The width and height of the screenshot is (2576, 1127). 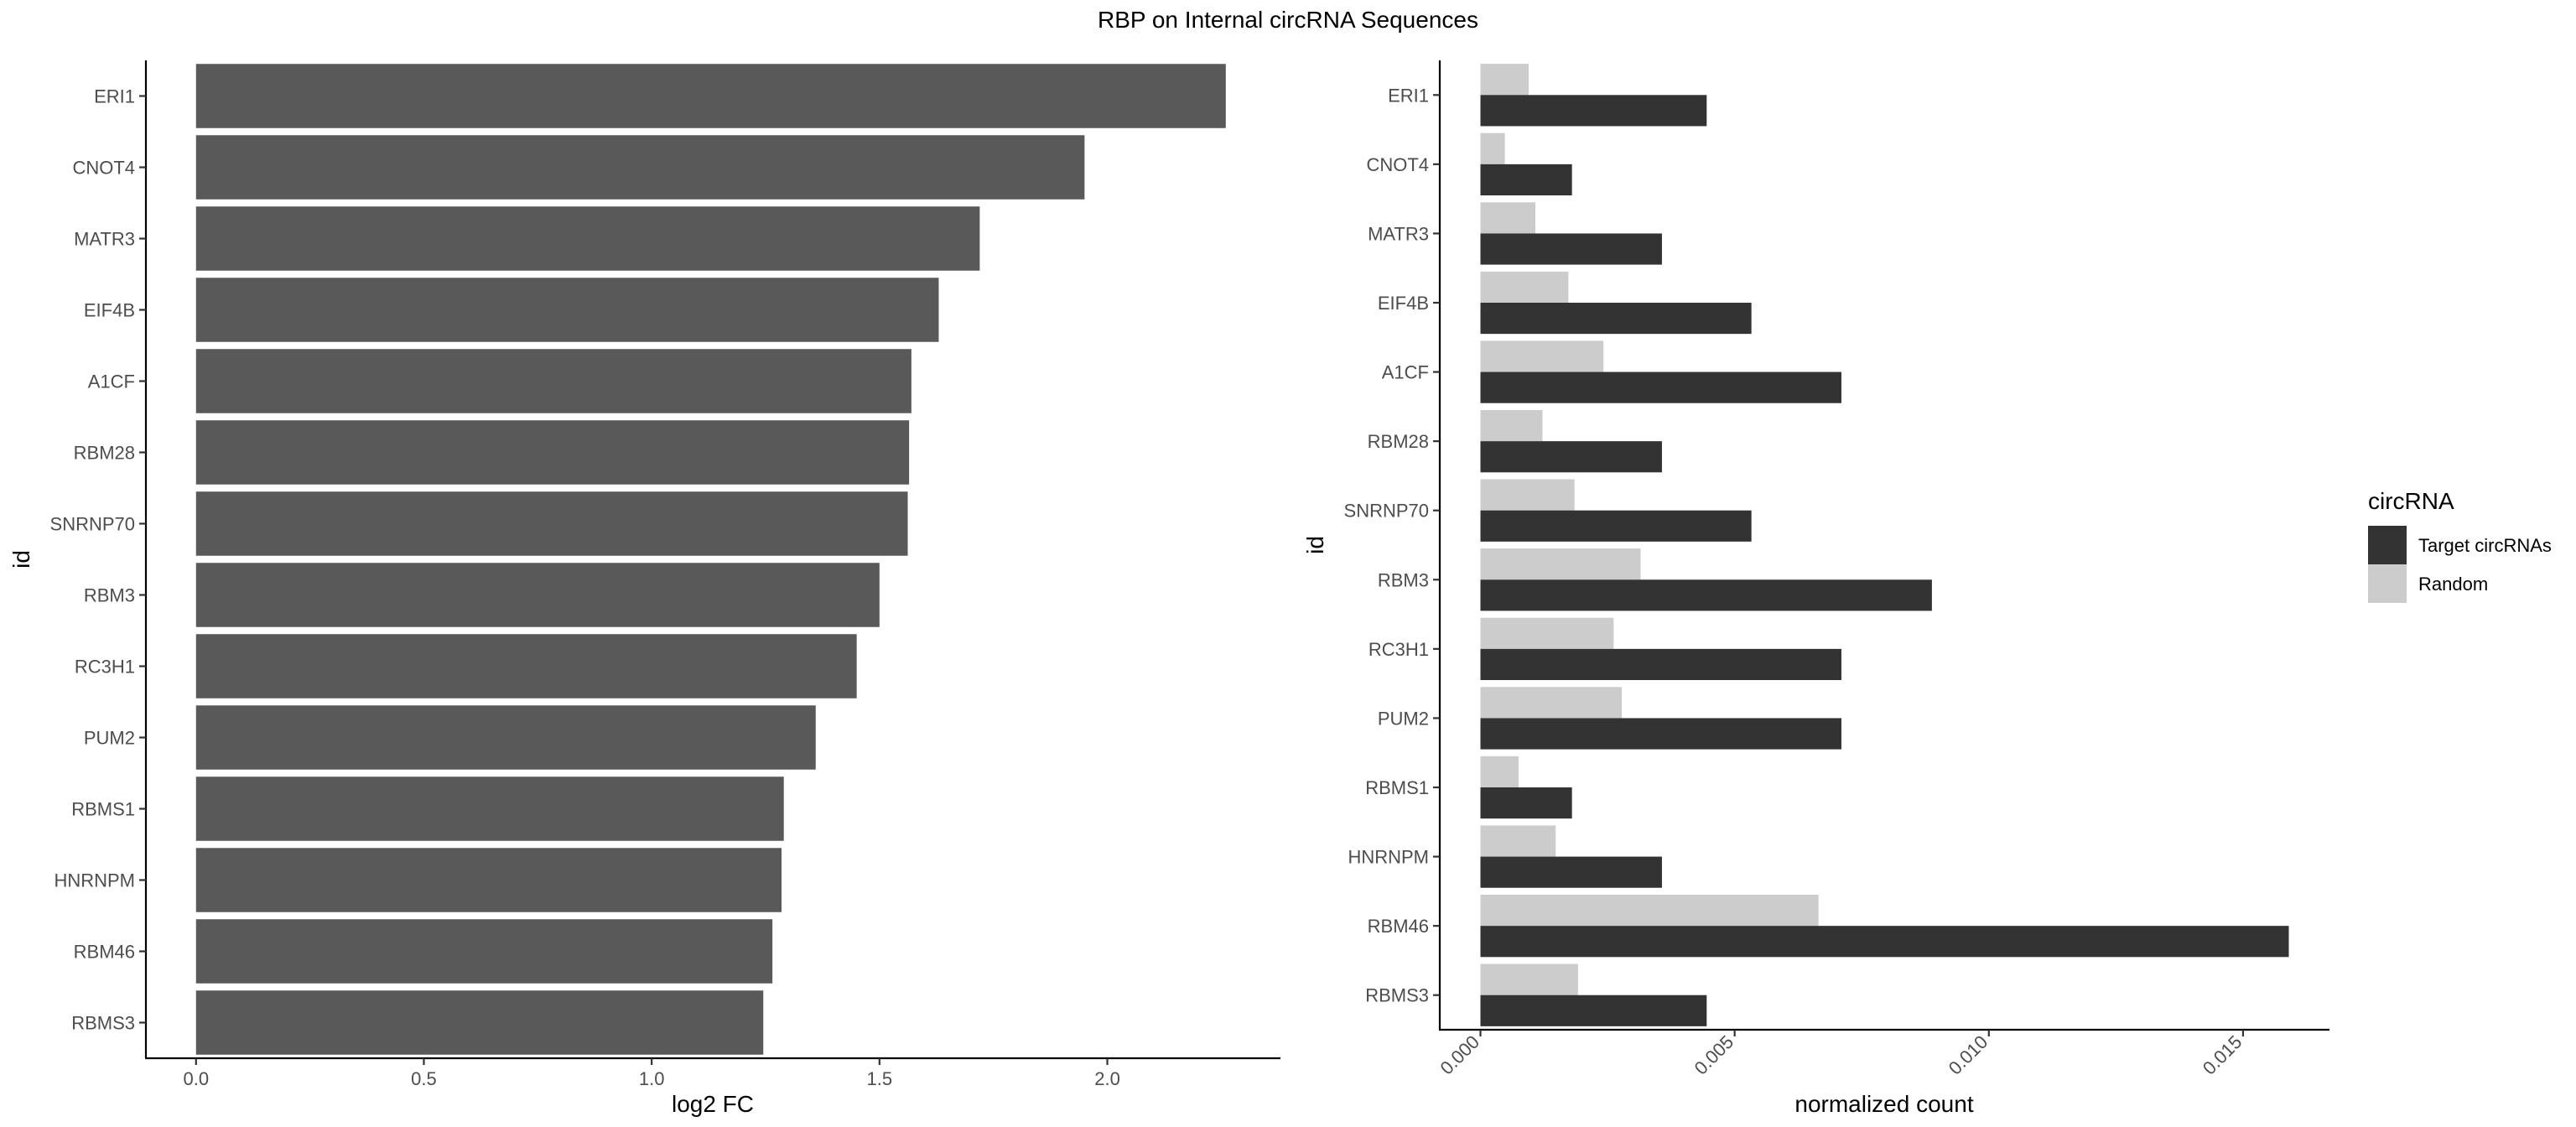 What do you see at coordinates (1883, 1104) in the screenshot?
I see `right-x-axis-title: normalized count` at bounding box center [1883, 1104].